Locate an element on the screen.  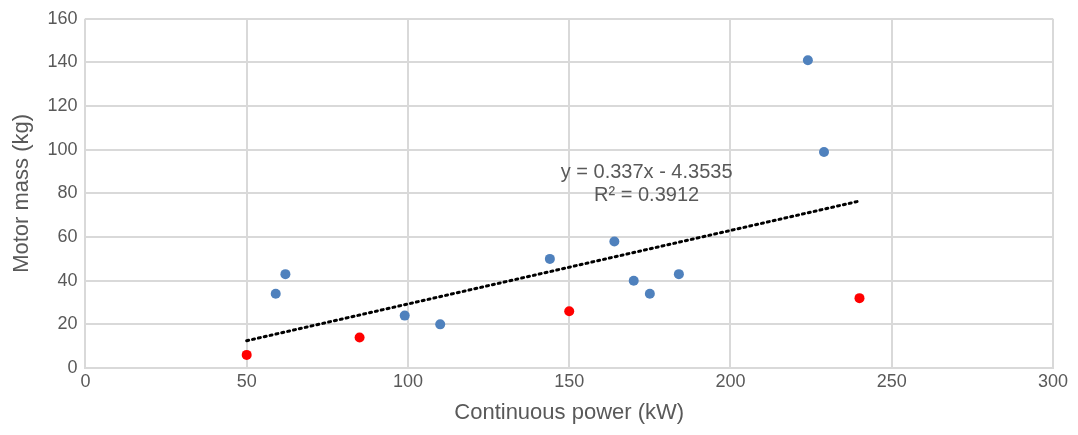
y-tick-label: 100 is located at coordinates (62, 148).